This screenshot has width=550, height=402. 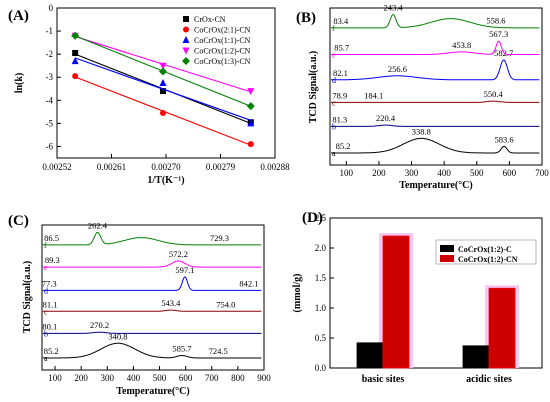 I want to click on panel-a-label: (A), so click(x=18, y=16).